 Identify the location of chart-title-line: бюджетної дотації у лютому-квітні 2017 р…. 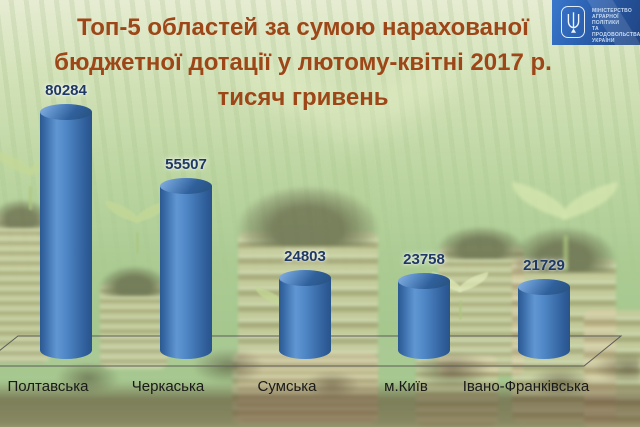
(303, 62).